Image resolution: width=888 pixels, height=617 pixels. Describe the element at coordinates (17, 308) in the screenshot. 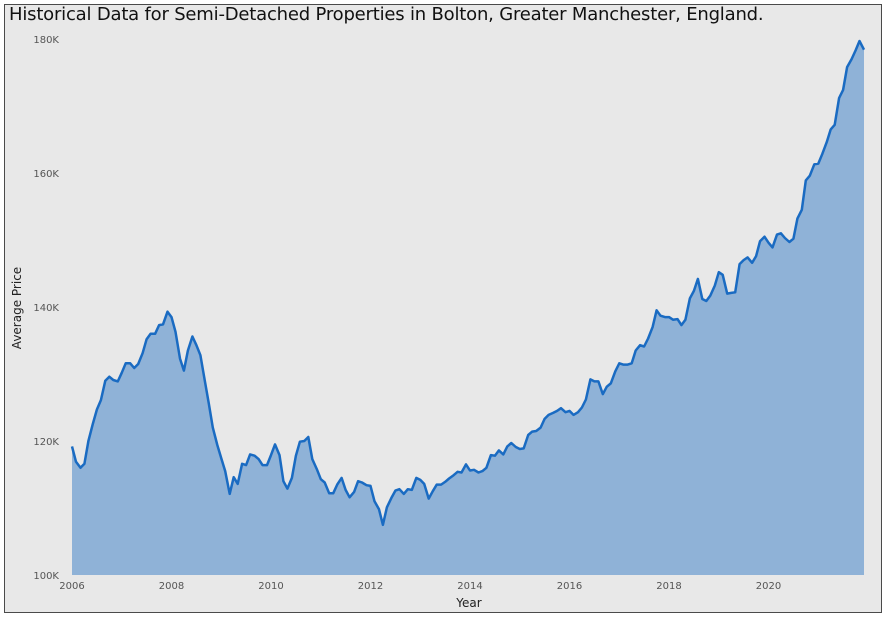

I see `y-axis-title: Average Price` at that location.